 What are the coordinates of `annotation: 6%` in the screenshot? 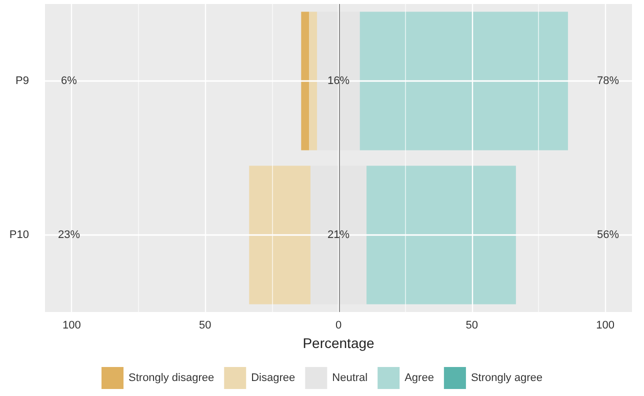 It's located at (69, 81).